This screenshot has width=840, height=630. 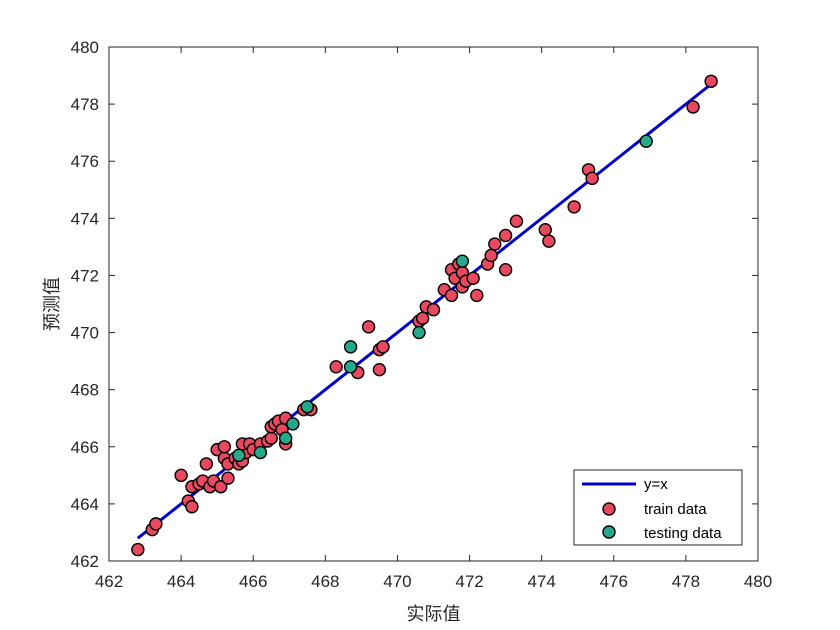 I want to click on x-tick-label: 466, so click(x=253, y=581).